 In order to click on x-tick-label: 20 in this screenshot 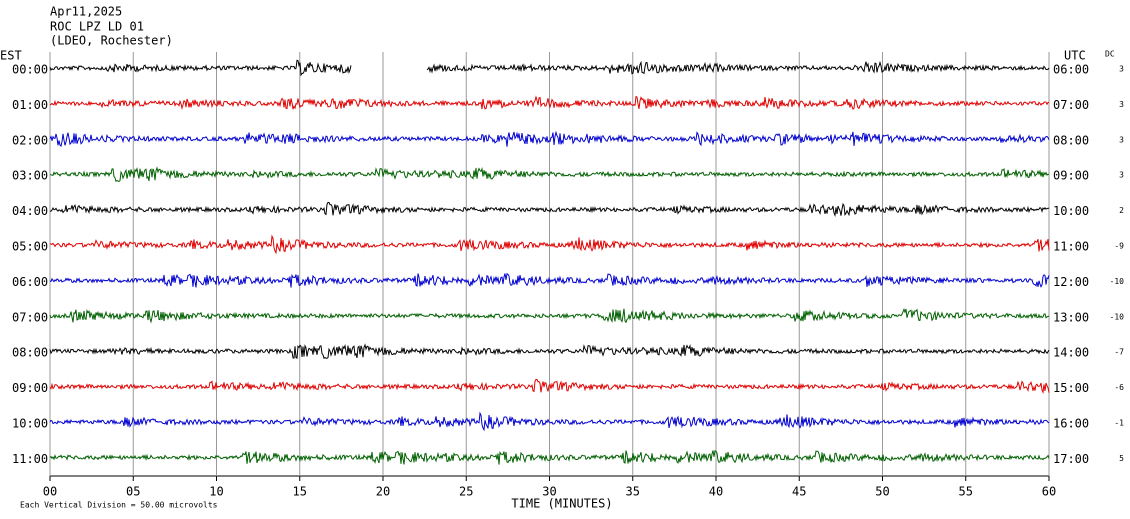, I will do `click(383, 492)`.